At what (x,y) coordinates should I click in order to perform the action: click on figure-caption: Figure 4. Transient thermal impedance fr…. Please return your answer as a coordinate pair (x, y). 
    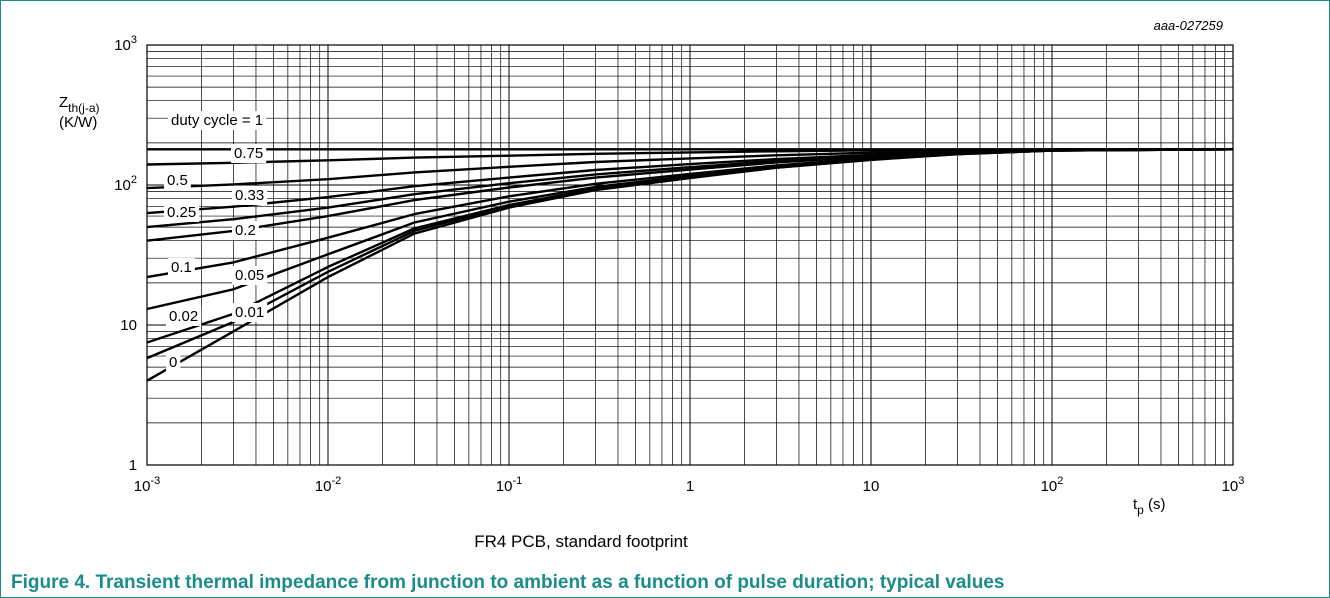
    Looking at the image, I should click on (508, 582).